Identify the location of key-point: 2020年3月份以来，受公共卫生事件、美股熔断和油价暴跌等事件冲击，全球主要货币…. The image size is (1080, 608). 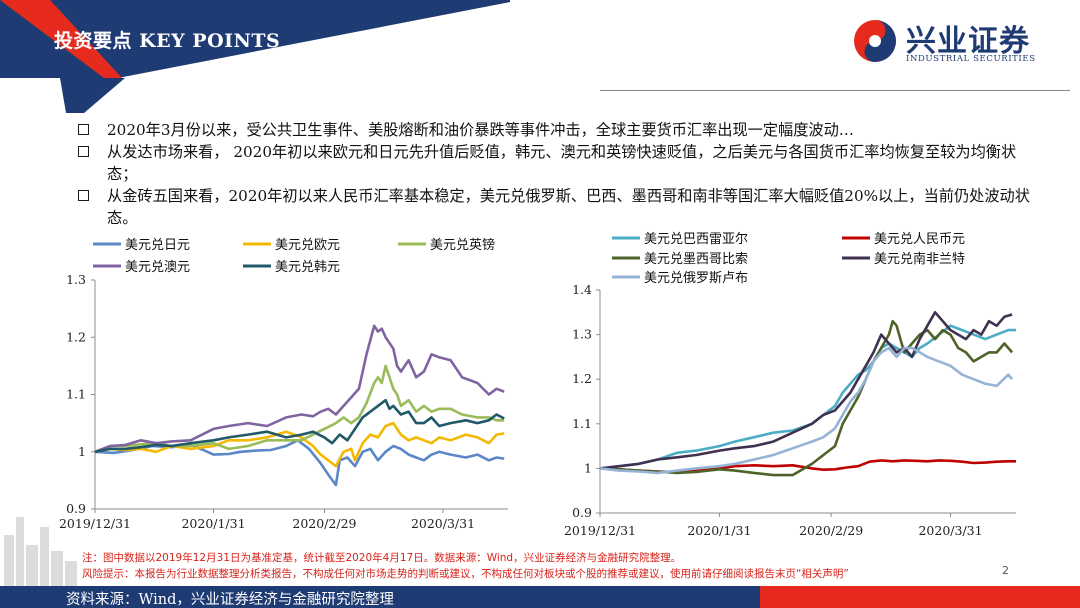
(556, 130).